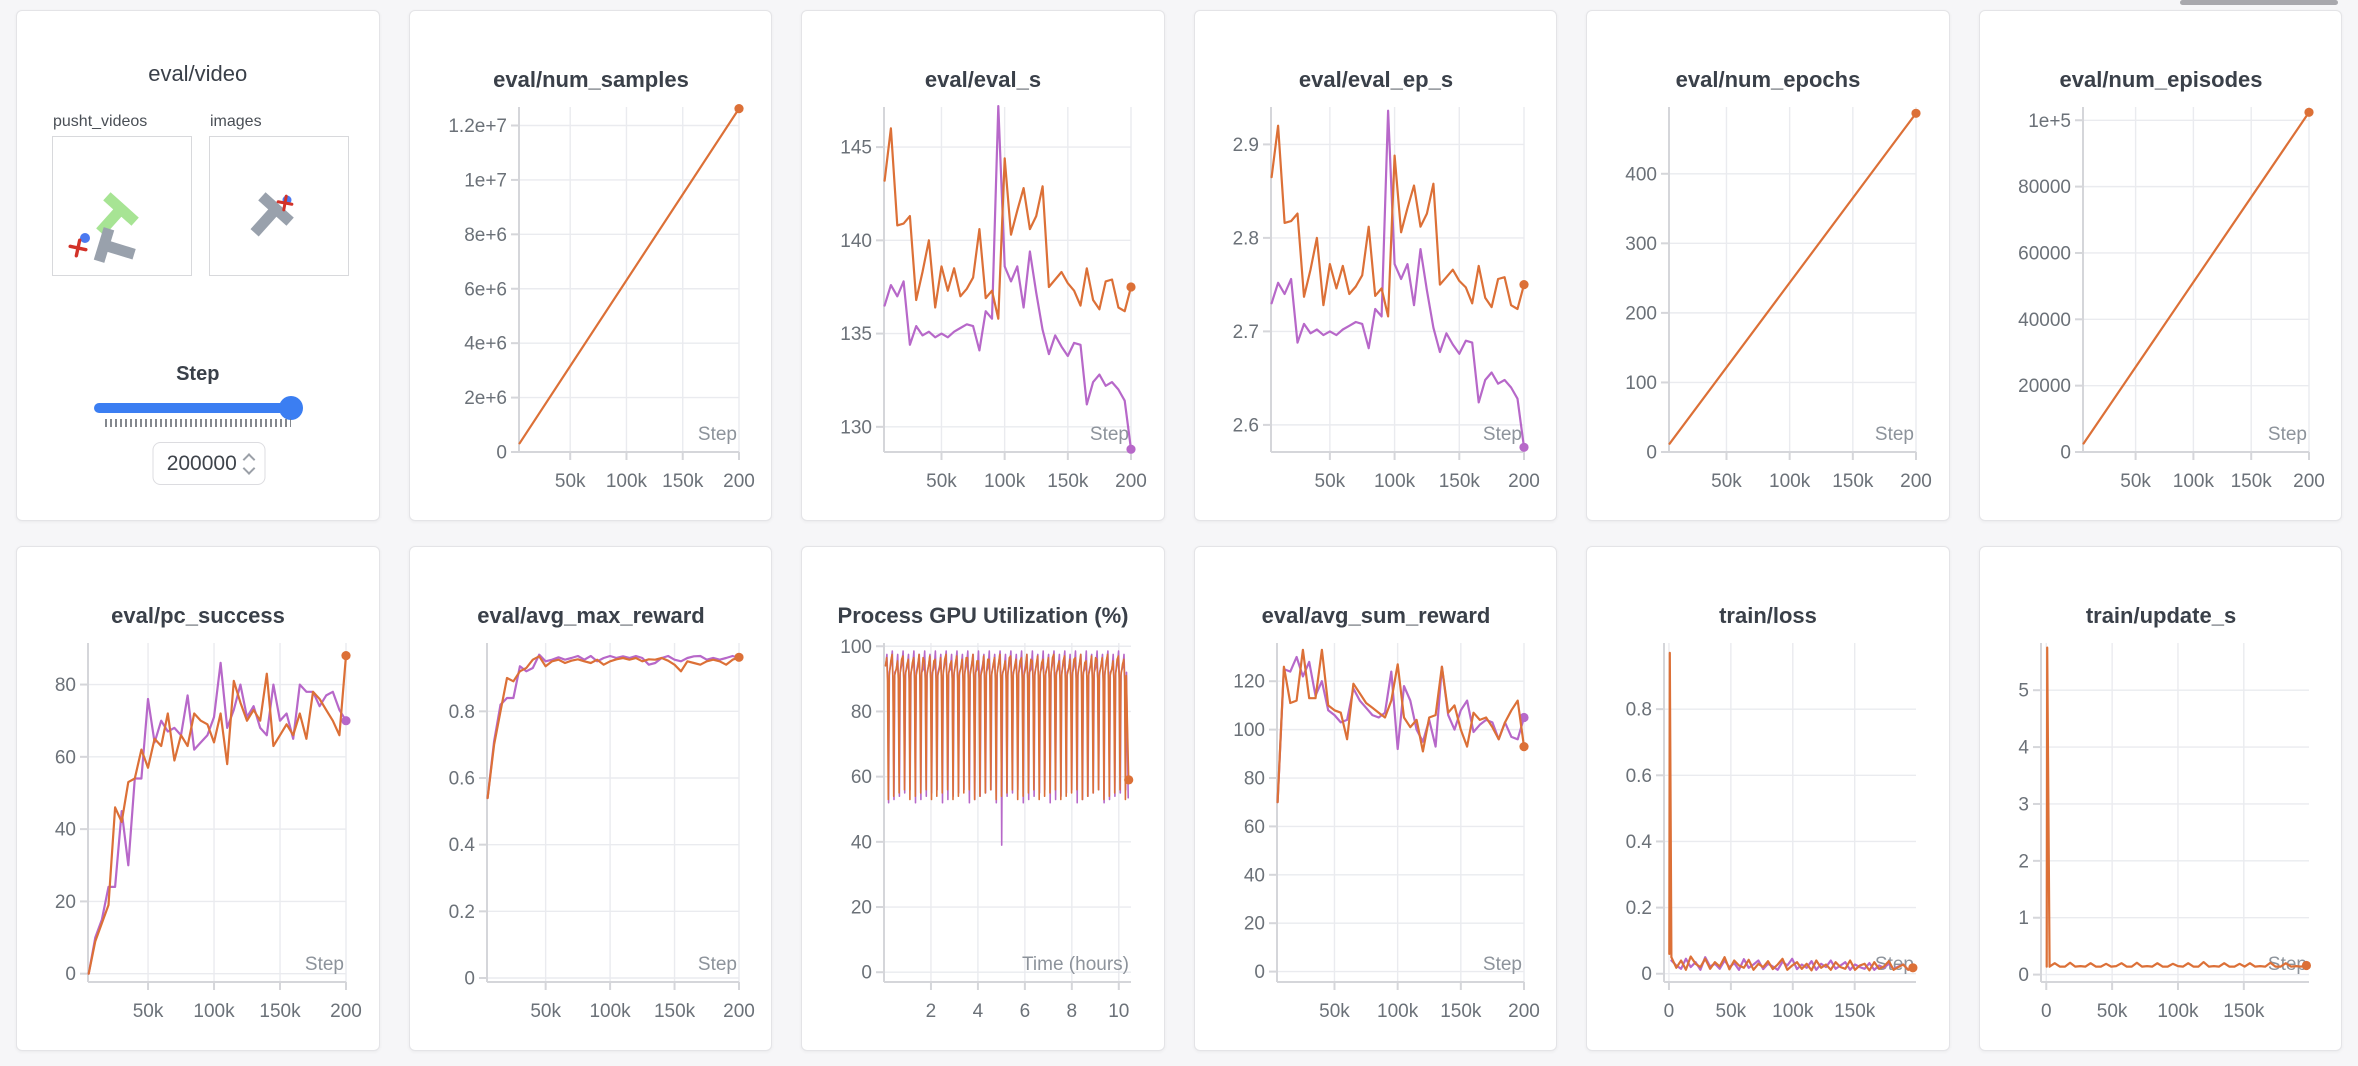 This screenshot has width=2358, height=1066. Describe the element at coordinates (1249, 730) in the screenshot. I see `y-axis-tick-label: 100` at that location.